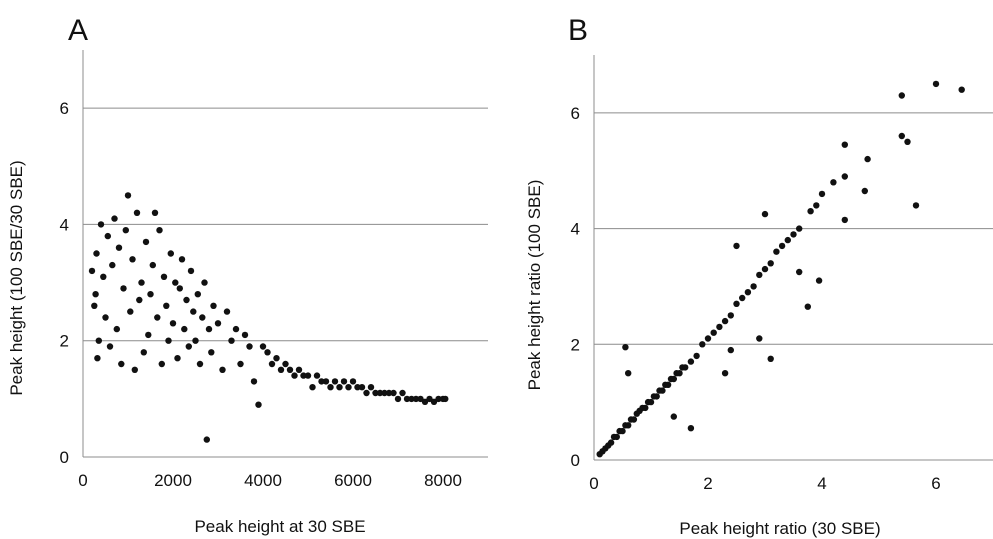  I want to click on panel-a-x-tick-labels: 0 2000 4000 6000 8000, so click(270, 480).